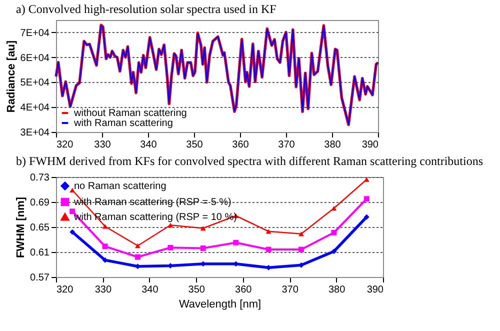  What do you see at coordinates (35, 133) in the screenshot?
I see `y-tick-label: 3E+04` at bounding box center [35, 133].